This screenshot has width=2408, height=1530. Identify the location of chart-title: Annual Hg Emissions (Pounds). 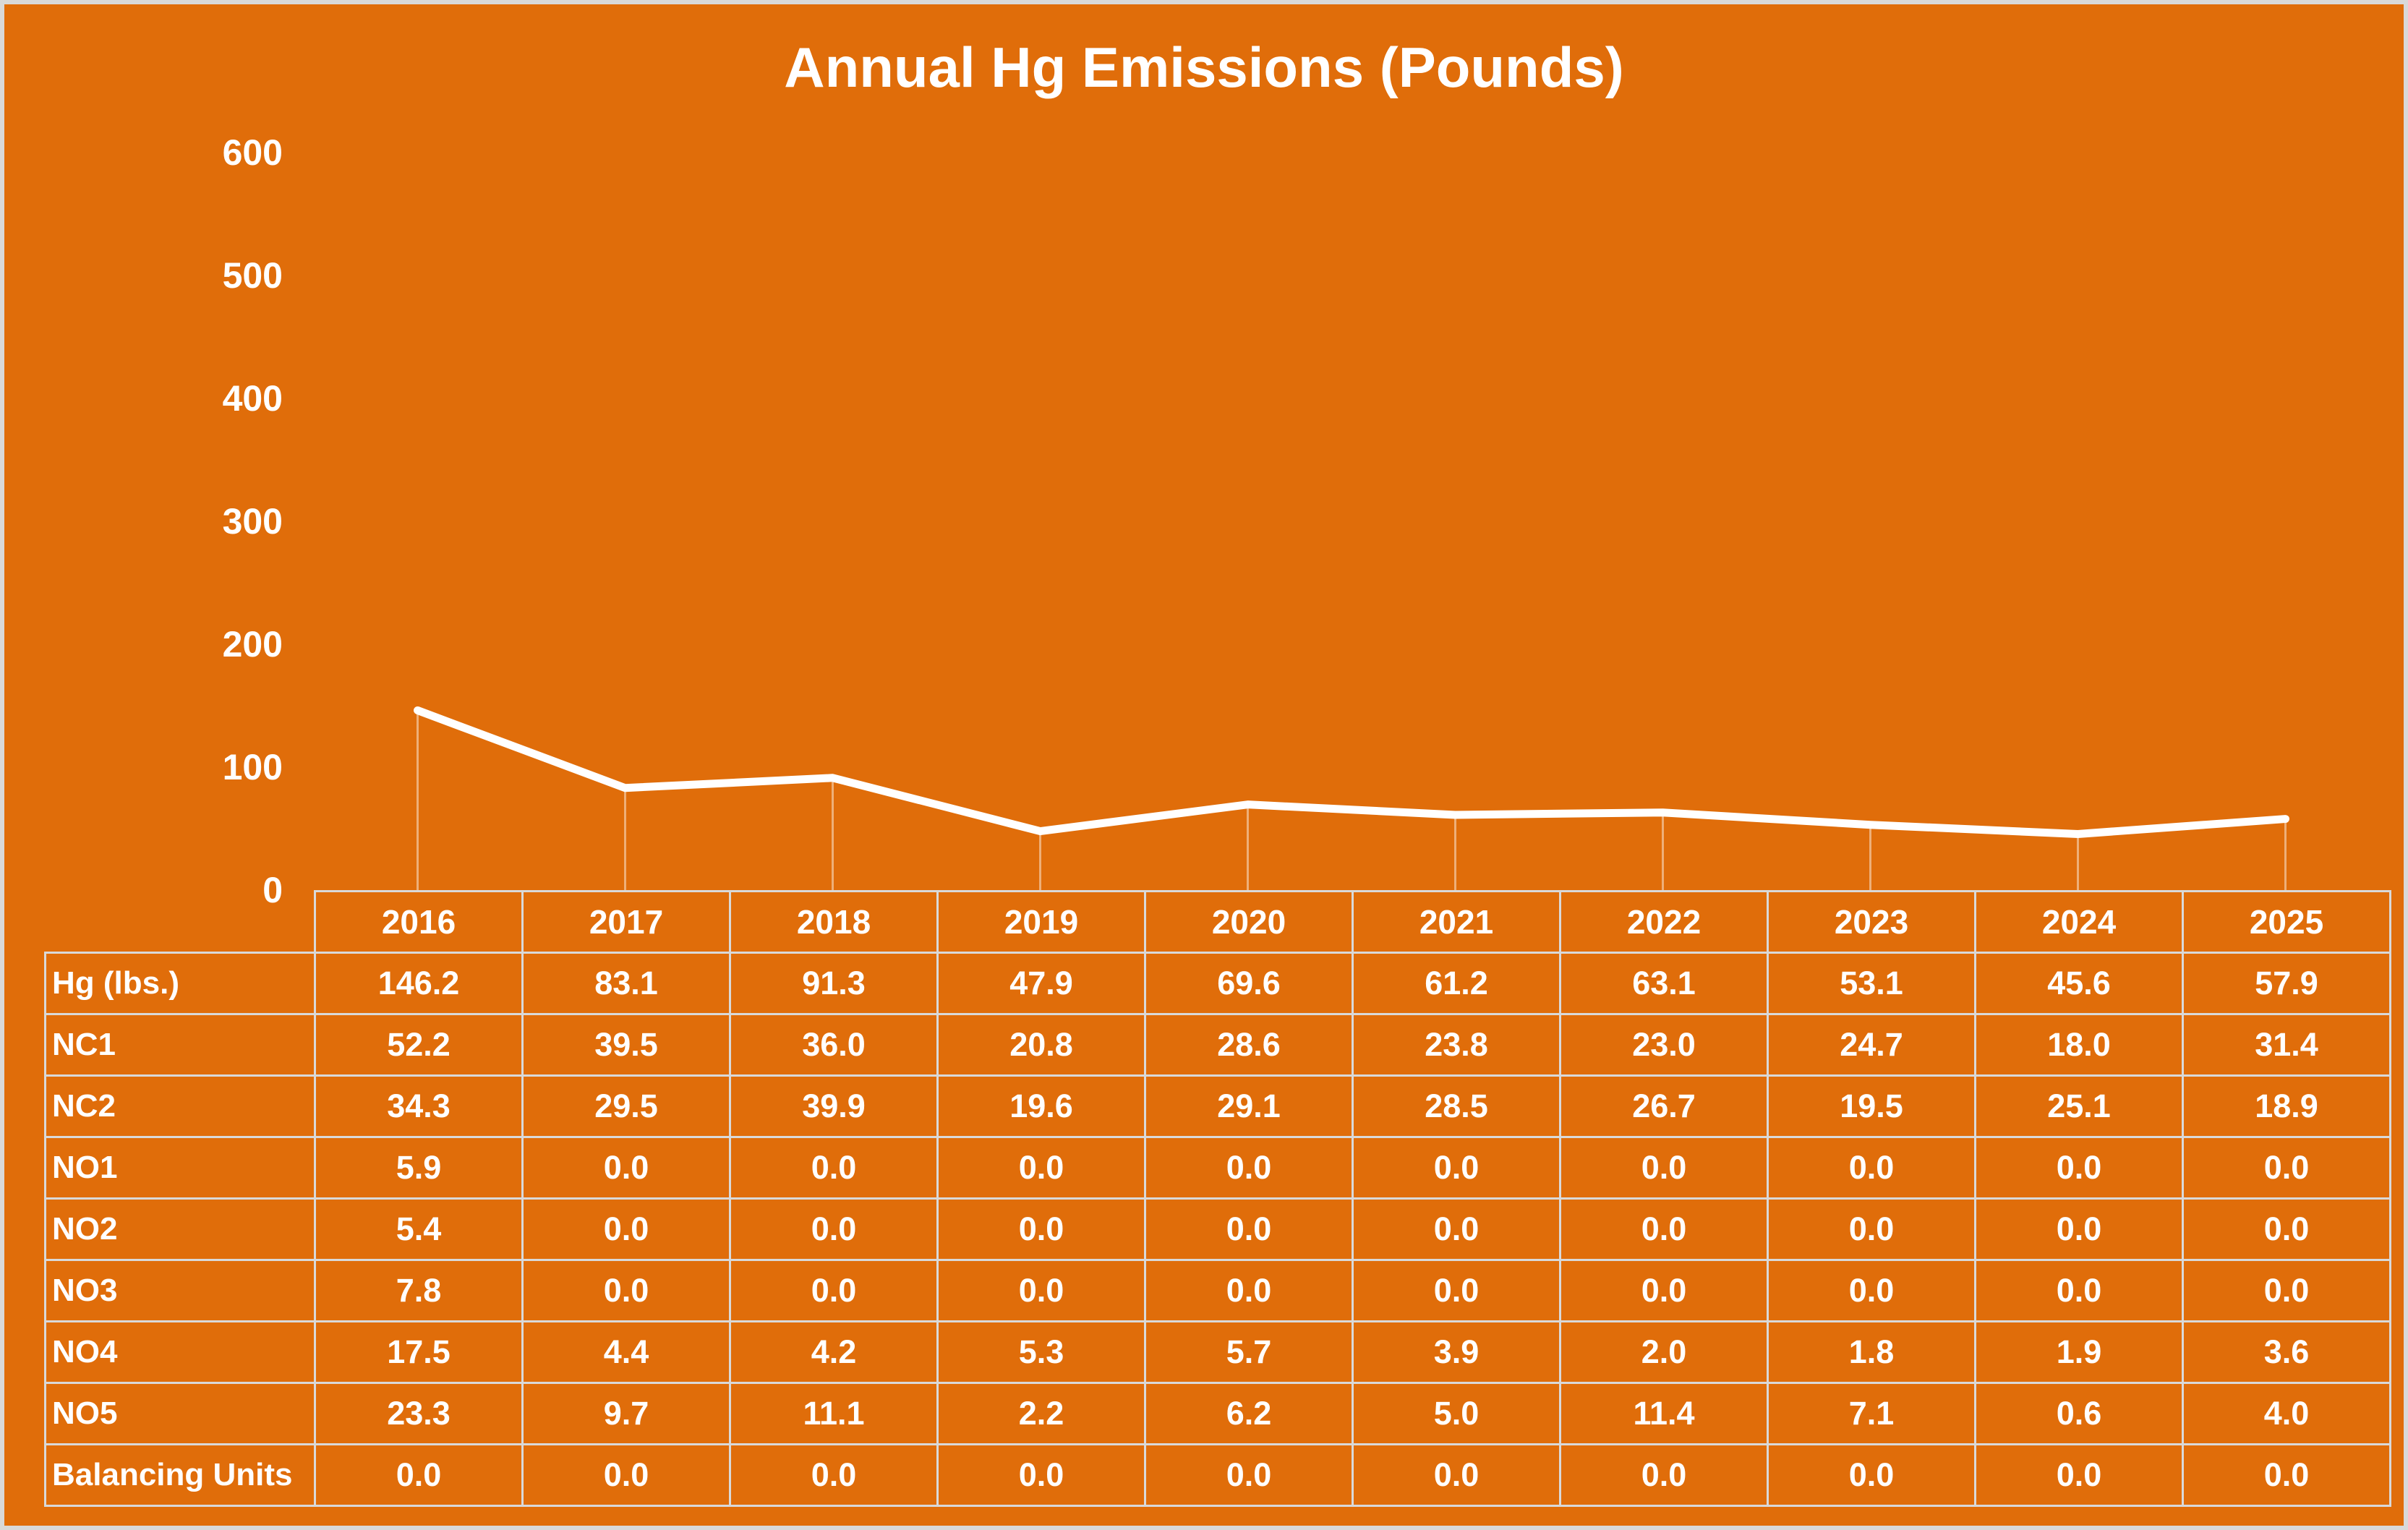
(1204, 67).